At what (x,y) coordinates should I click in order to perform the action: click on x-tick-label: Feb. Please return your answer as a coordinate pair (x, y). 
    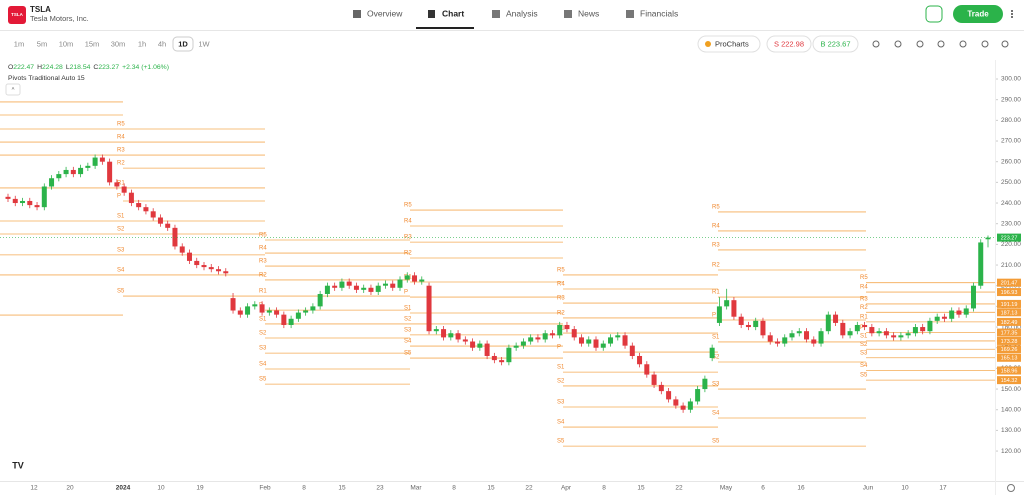
    Looking at the image, I should click on (265, 488).